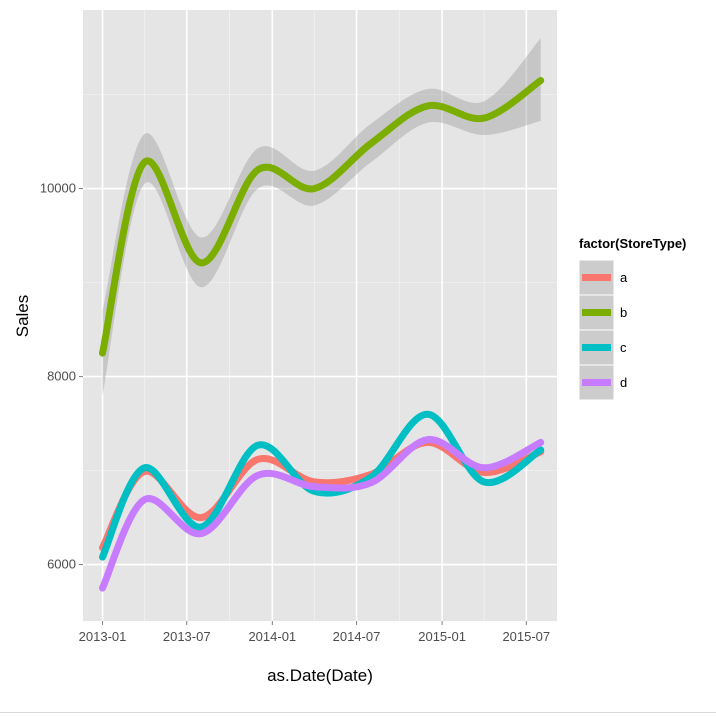 The image size is (716, 716). What do you see at coordinates (442, 636) in the screenshot?
I see `x-tick-label: 2015-01` at bounding box center [442, 636].